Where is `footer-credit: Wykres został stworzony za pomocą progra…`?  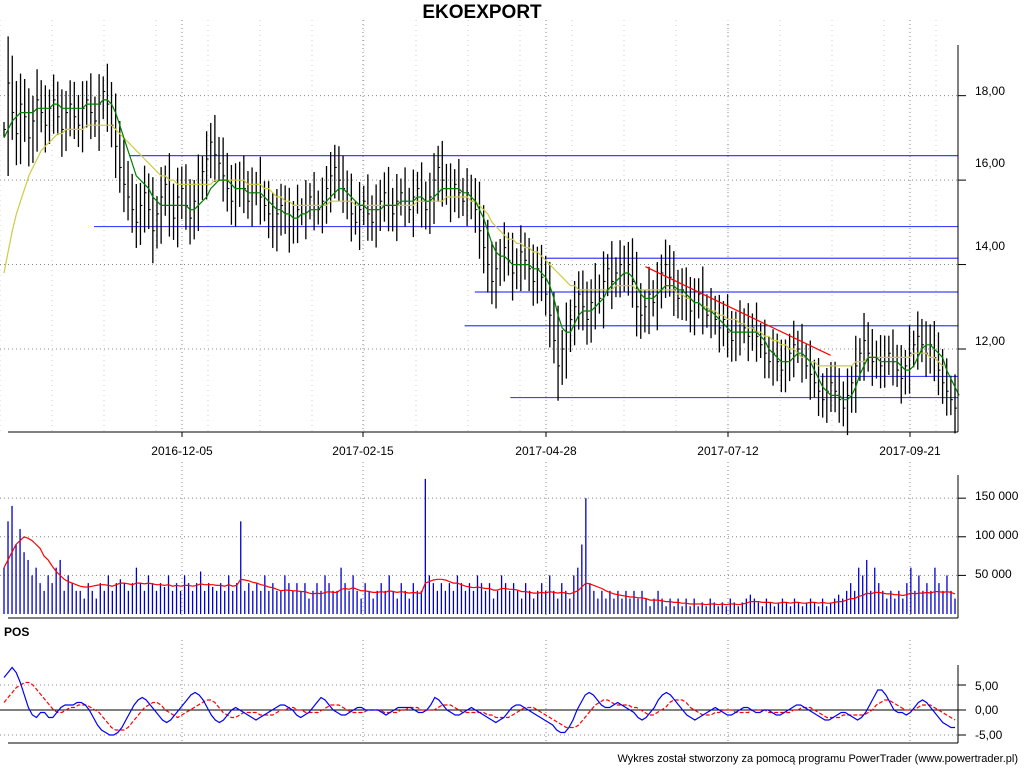
footer-credit: Wykres został stworzony za pomocą progra… is located at coordinates (817, 759).